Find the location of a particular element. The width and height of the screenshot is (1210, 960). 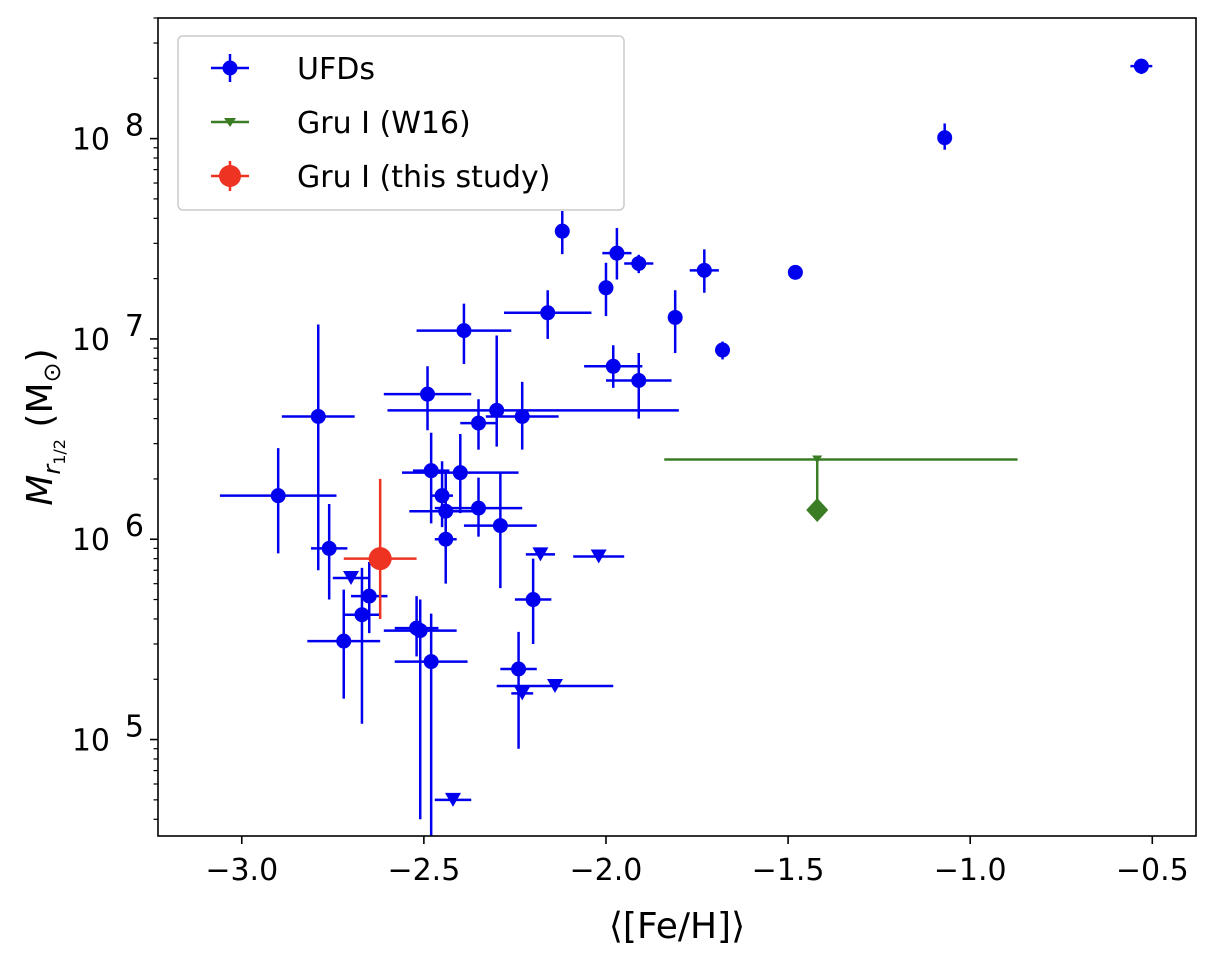

y-tick-label-exponent: 6 is located at coordinates (134, 526).